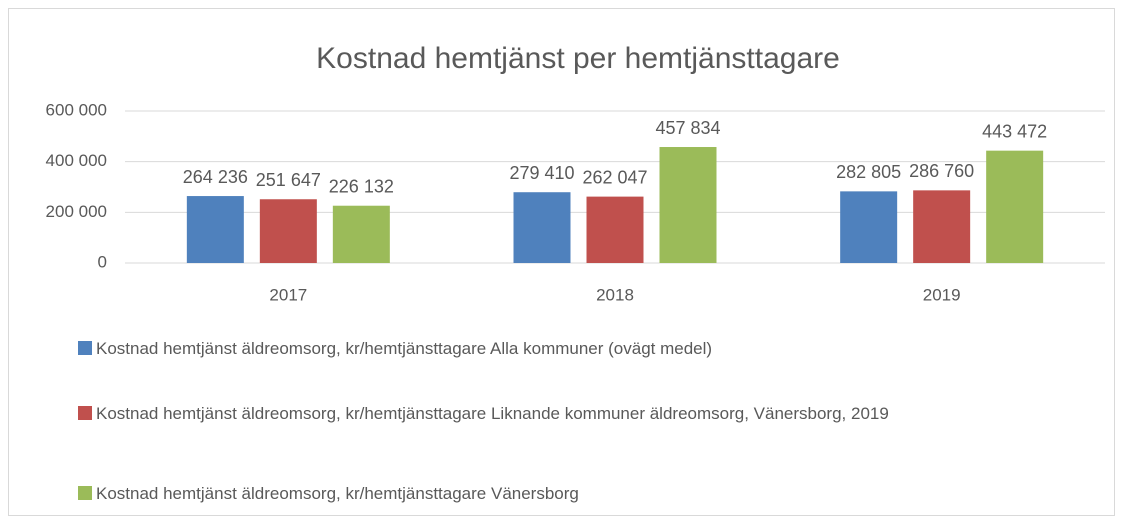 The image size is (1123, 521). Describe the element at coordinates (361, 186) in the screenshot. I see `data-label: 226 132` at that location.